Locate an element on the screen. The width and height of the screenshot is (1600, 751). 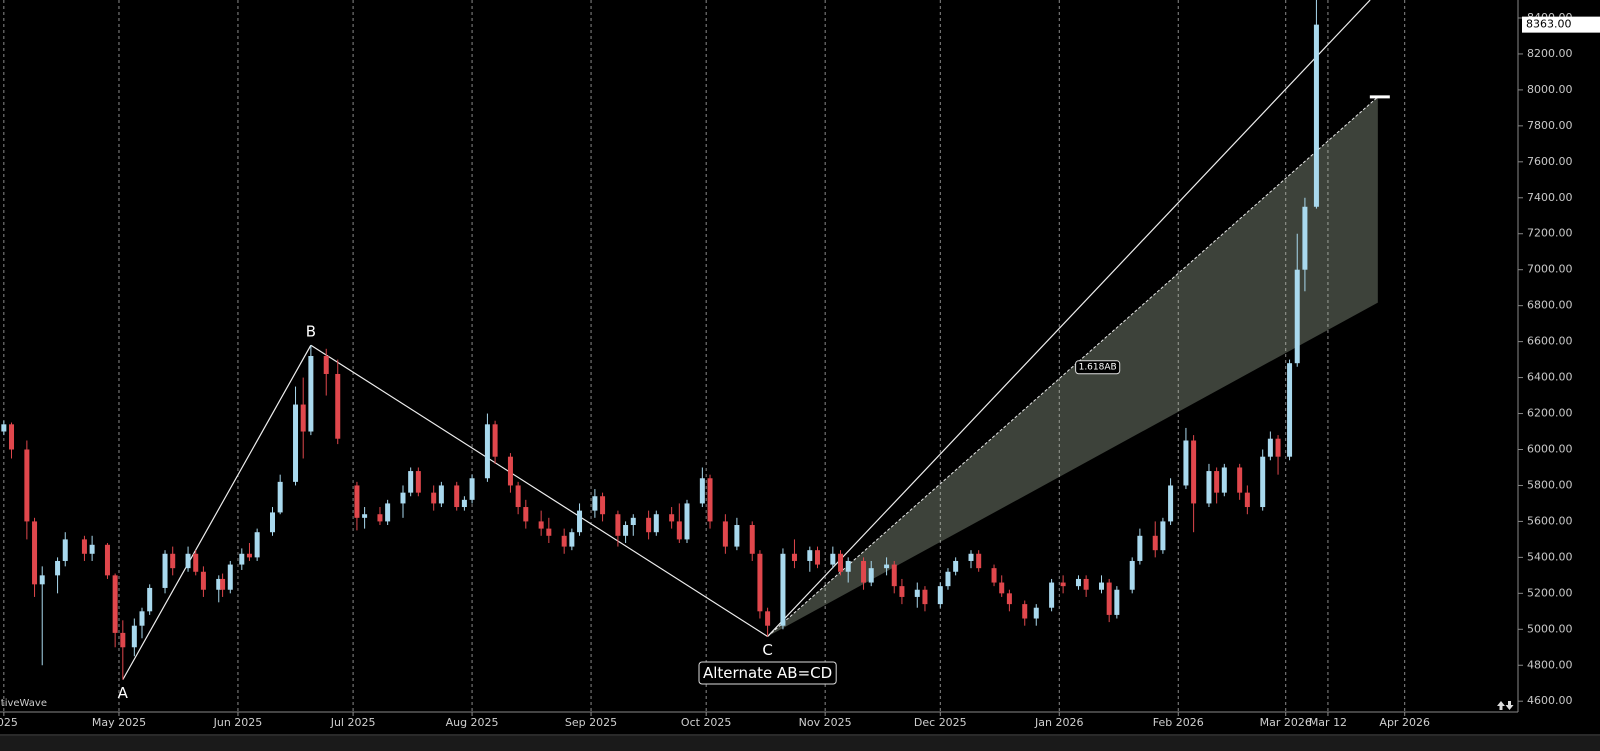
target-label-frame is located at coordinates (1098, 367).